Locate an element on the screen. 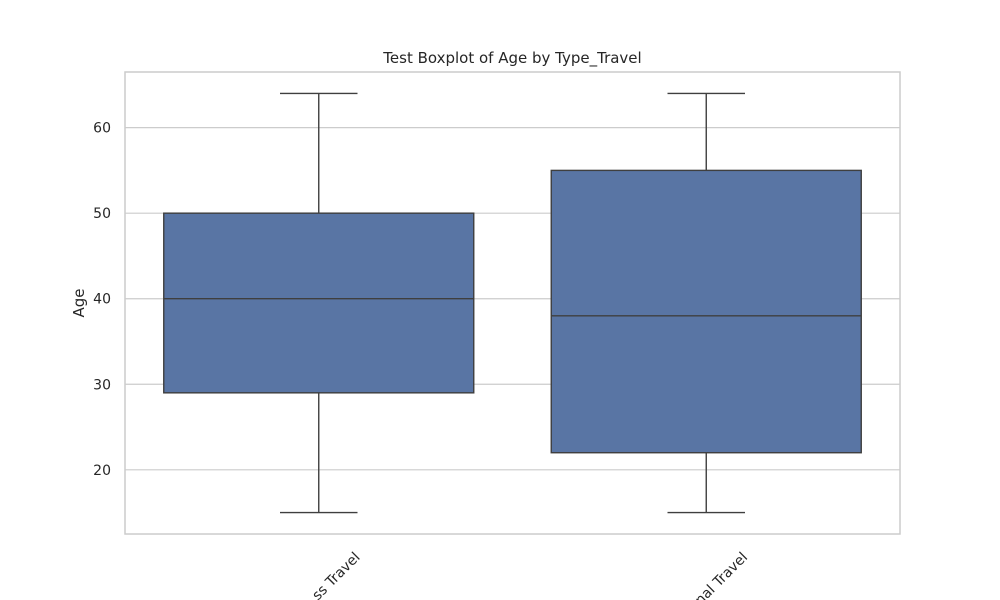 The height and width of the screenshot is (600, 1000). y-tick-label-20: 20 is located at coordinates (102, 471).